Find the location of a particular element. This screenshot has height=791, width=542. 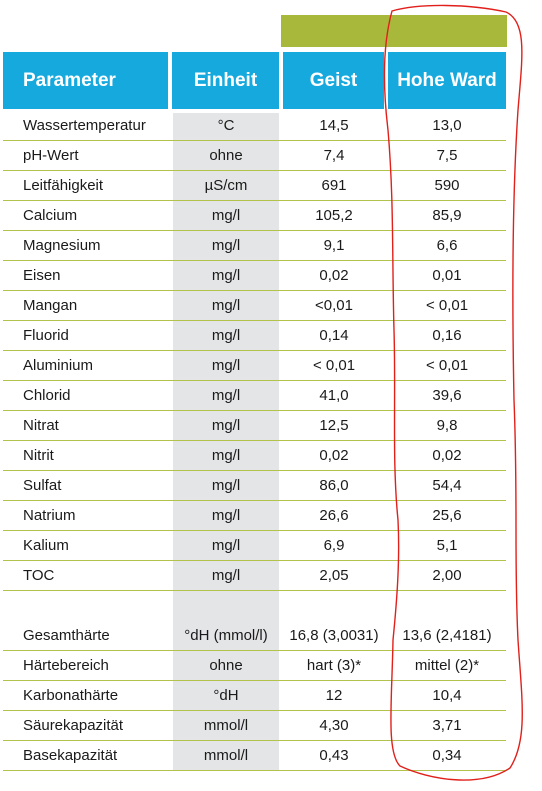

geist-value-cell: 0,14 is located at coordinates (334, 335).